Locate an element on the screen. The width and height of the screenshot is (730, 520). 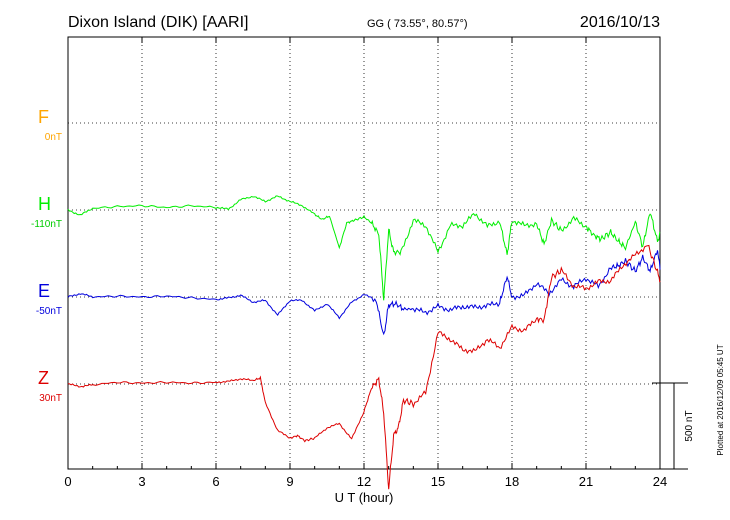
scale-bar-label: 500 nT is located at coordinates (689, 425).